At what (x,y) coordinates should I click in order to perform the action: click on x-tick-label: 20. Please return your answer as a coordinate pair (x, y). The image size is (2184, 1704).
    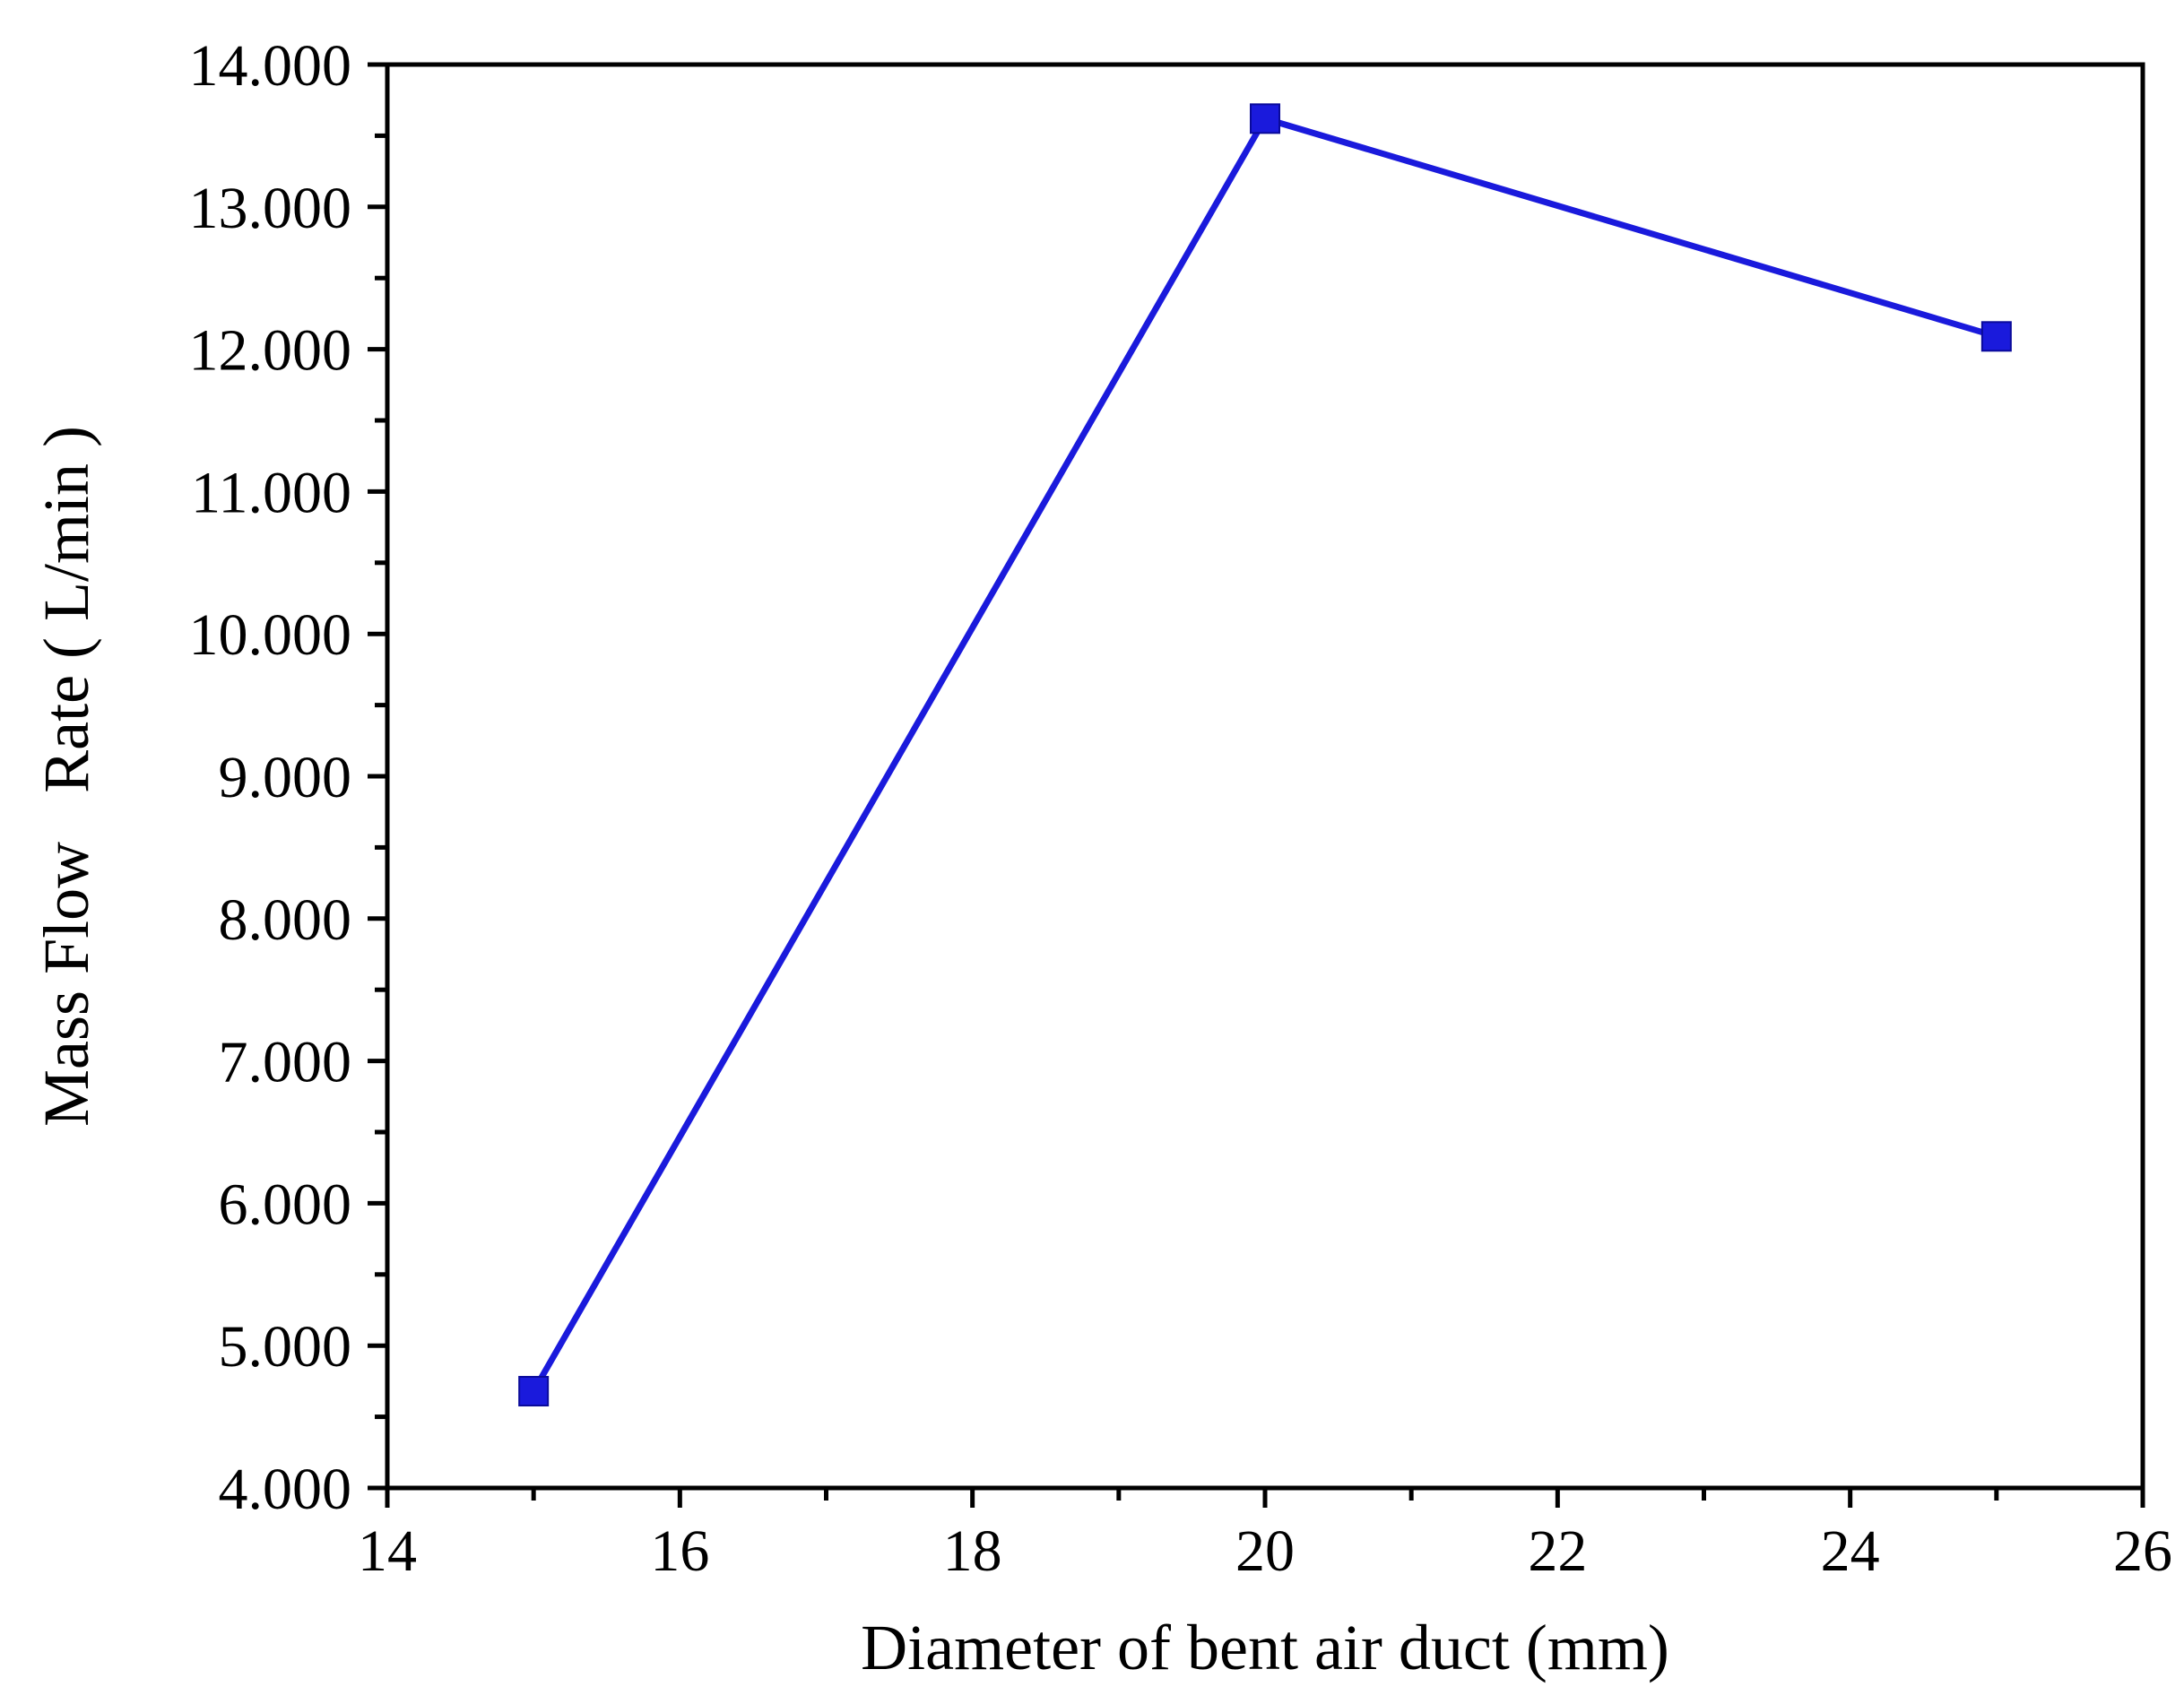
    Looking at the image, I should click on (1265, 1551).